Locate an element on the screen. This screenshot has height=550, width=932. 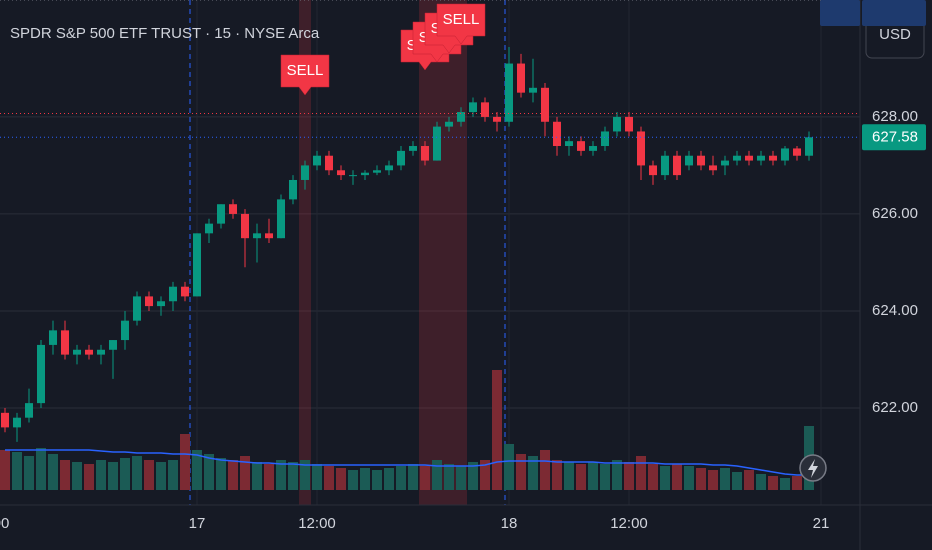
chart-title: SPDR S&P 500 ETF TRUST · 15 · NYSE Arca is located at coordinates (165, 33).